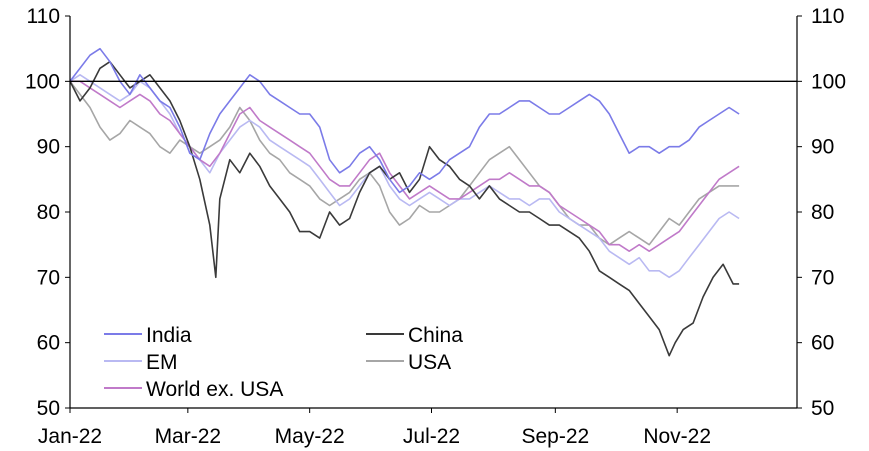 Image resolution: width=869 pixels, height=451 pixels. What do you see at coordinates (283, 362) in the screenshot?
I see `legend: India China EM USA World ex. USA` at bounding box center [283, 362].